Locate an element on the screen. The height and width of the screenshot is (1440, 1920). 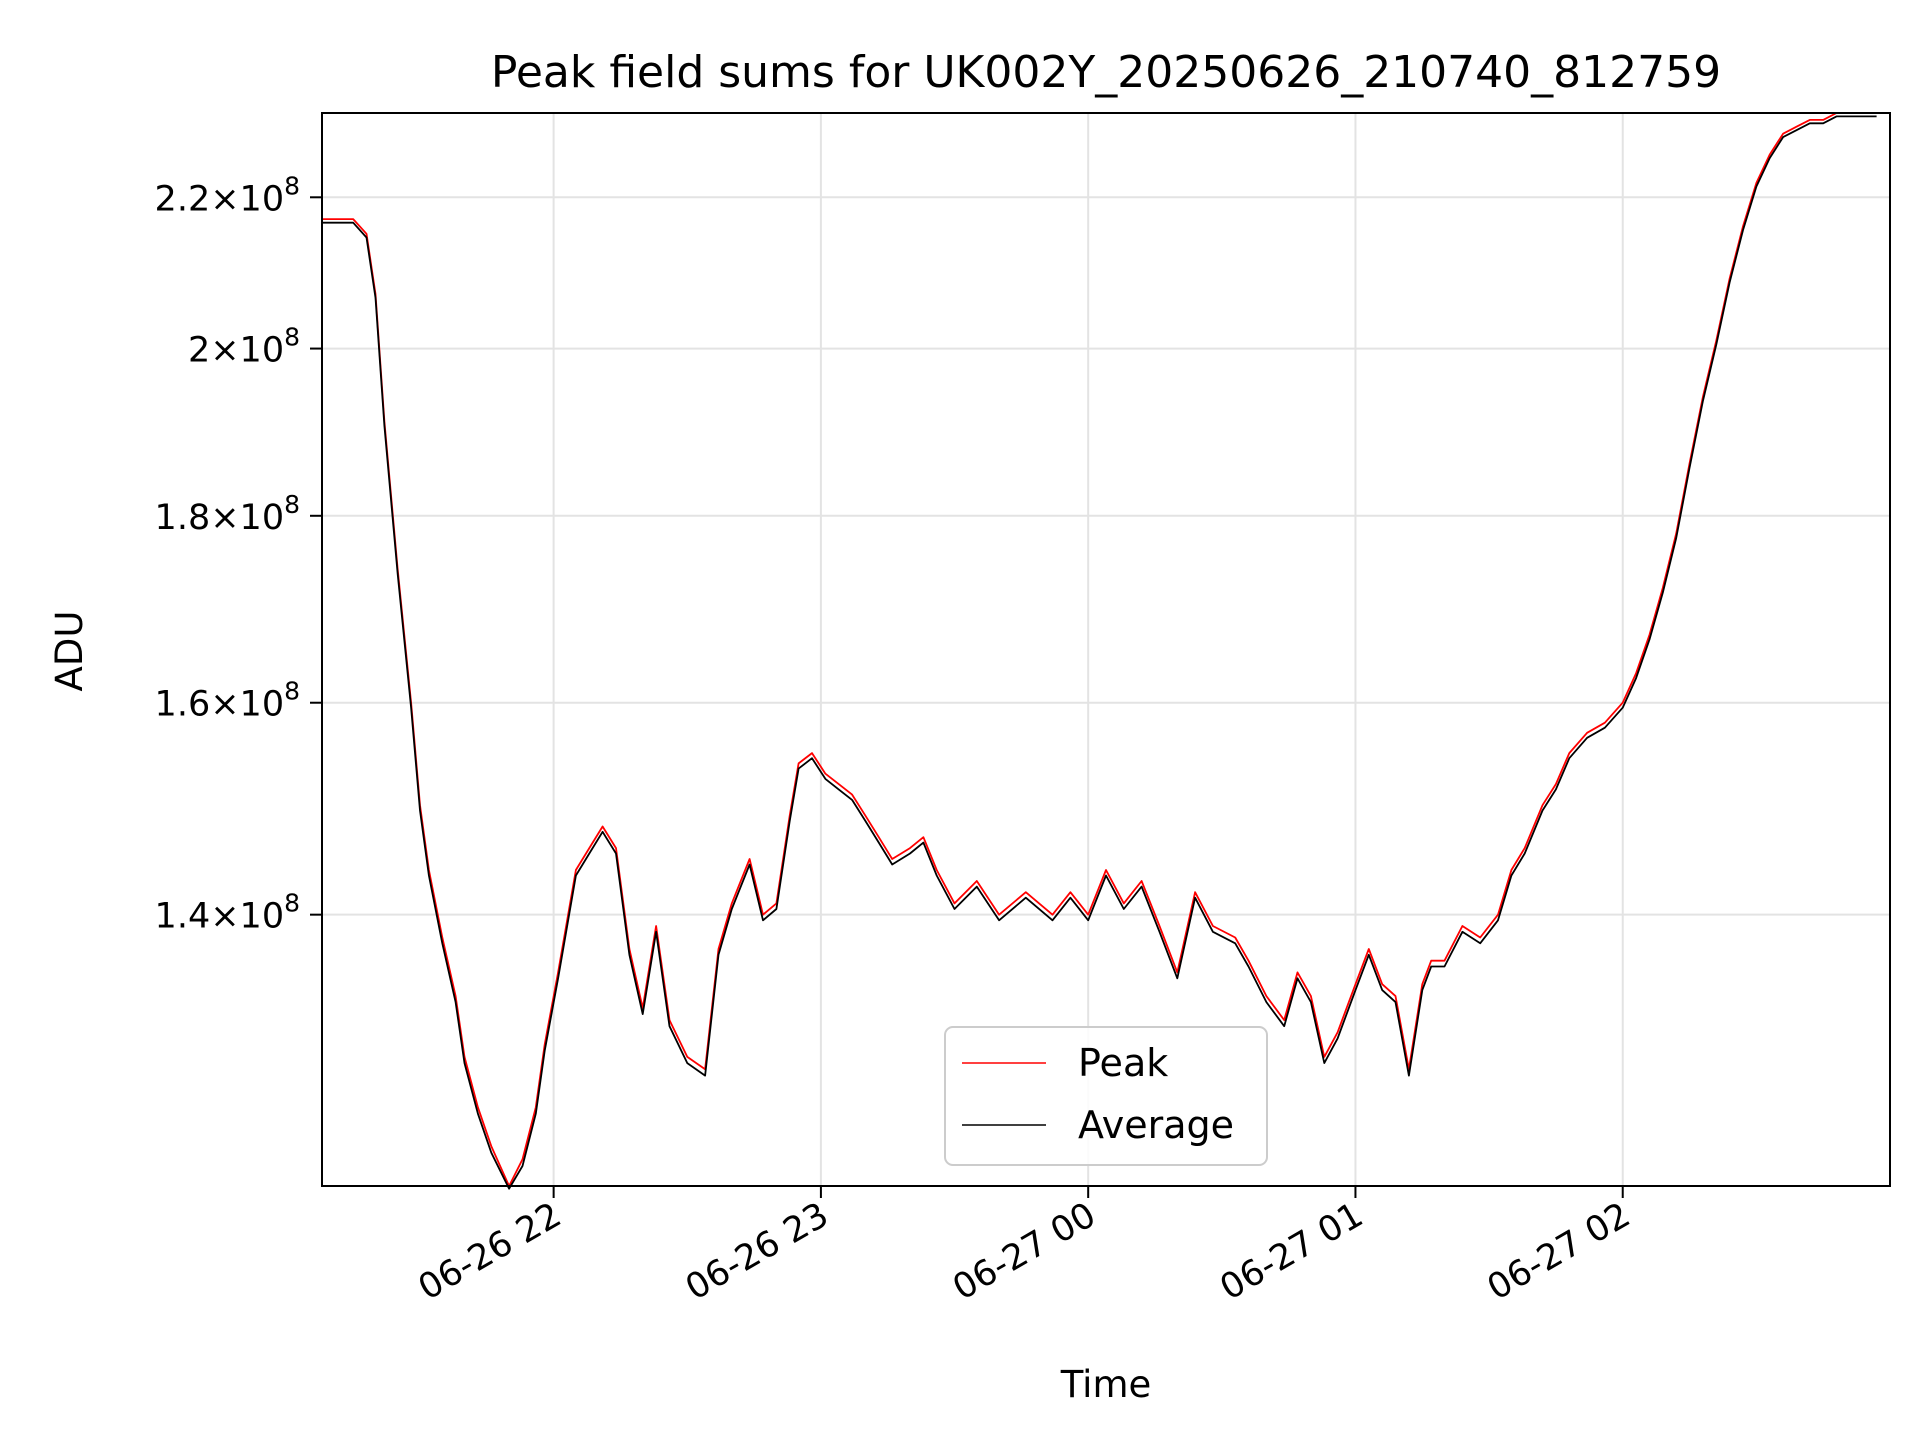
y-tick-label: 1.6×10⁸ is located at coordinates (227, 701).